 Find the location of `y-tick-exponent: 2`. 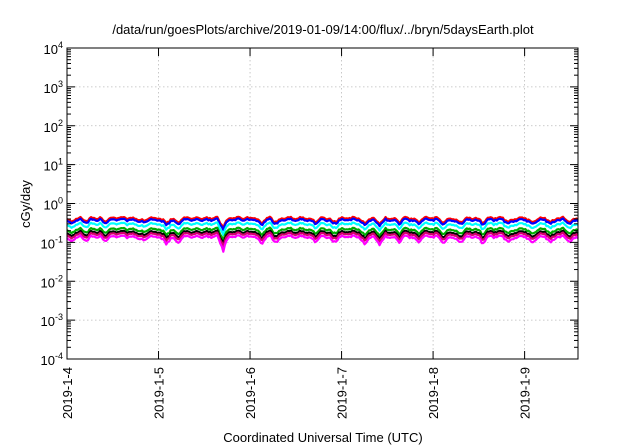

y-tick-exponent: 2 is located at coordinates (60, 123).